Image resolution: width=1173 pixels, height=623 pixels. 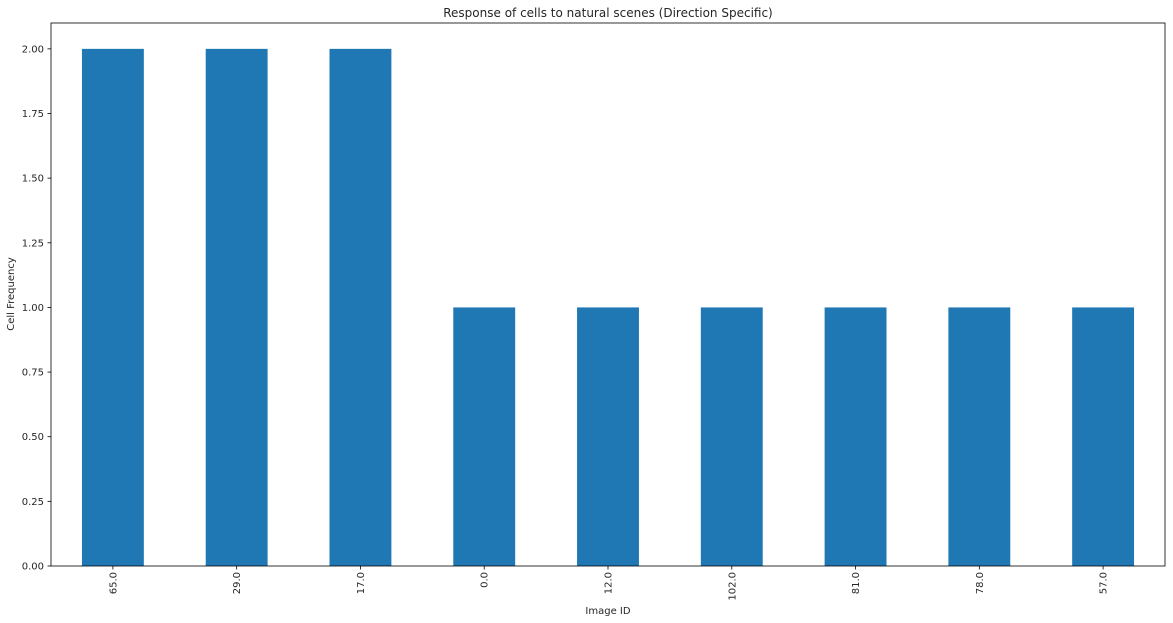 I want to click on y-axis-label: Cell Frequency, so click(x=11, y=294).